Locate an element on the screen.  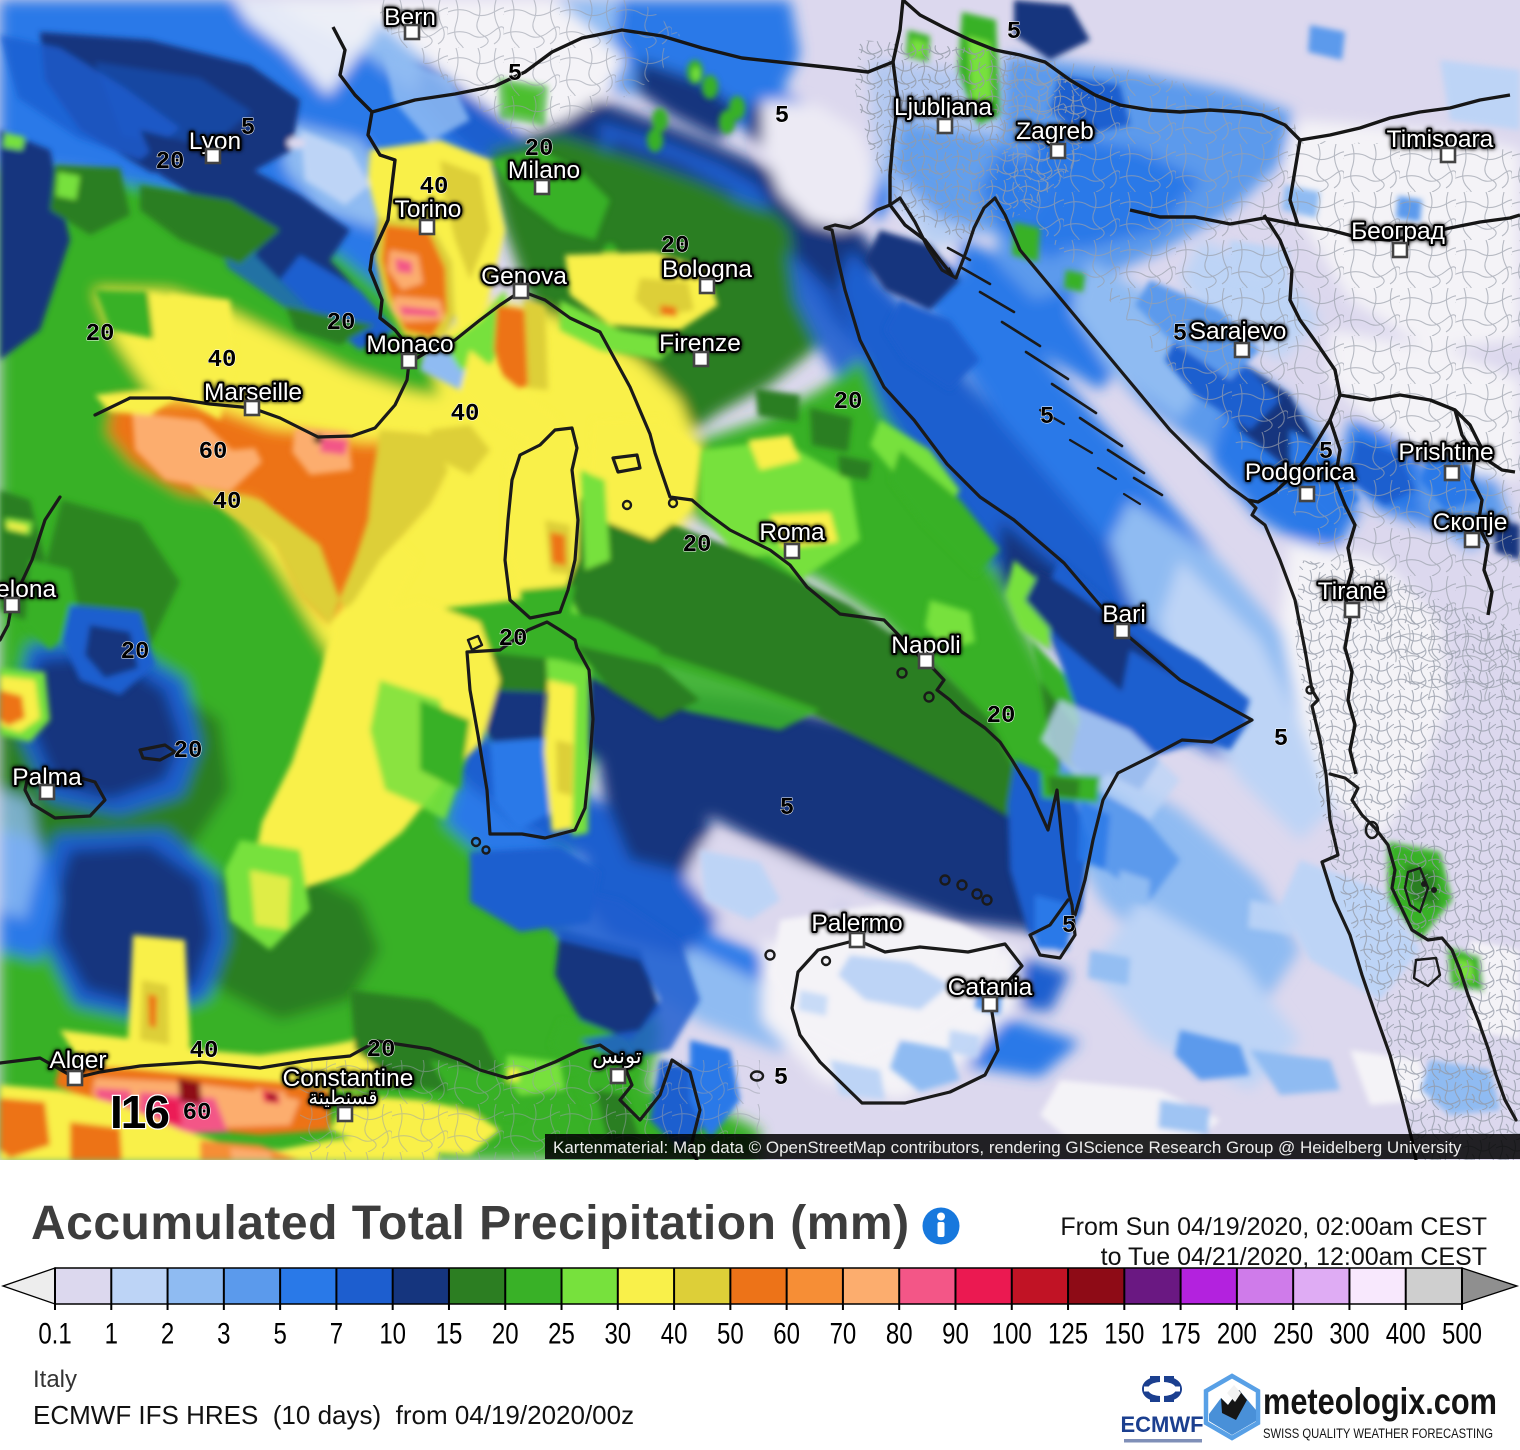
svg-text: 400 is located at coordinates (1406, 1333).